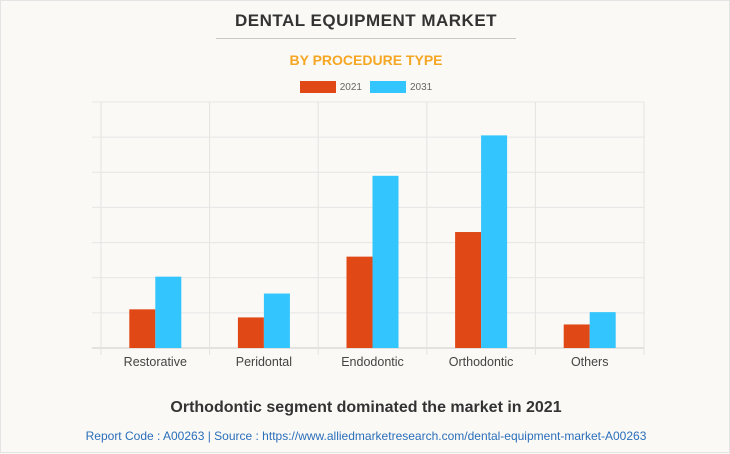  What do you see at coordinates (276, 320) in the screenshot?
I see `bar-2031-peridontal` at bounding box center [276, 320].